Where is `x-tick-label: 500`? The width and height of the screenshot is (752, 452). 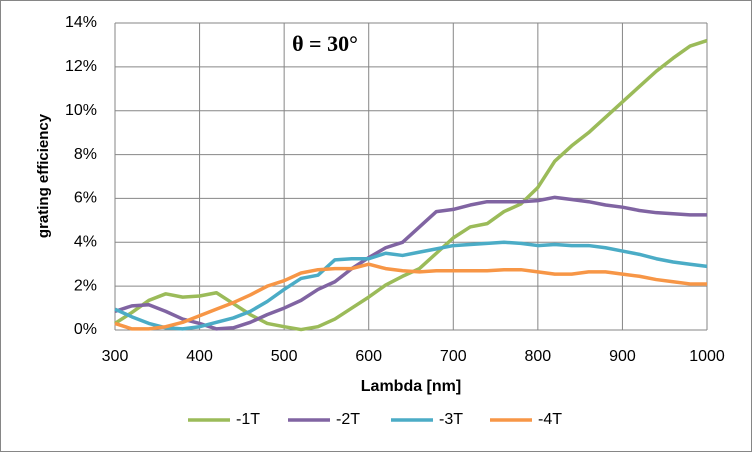 x-tick-label: 500 is located at coordinates (284, 356).